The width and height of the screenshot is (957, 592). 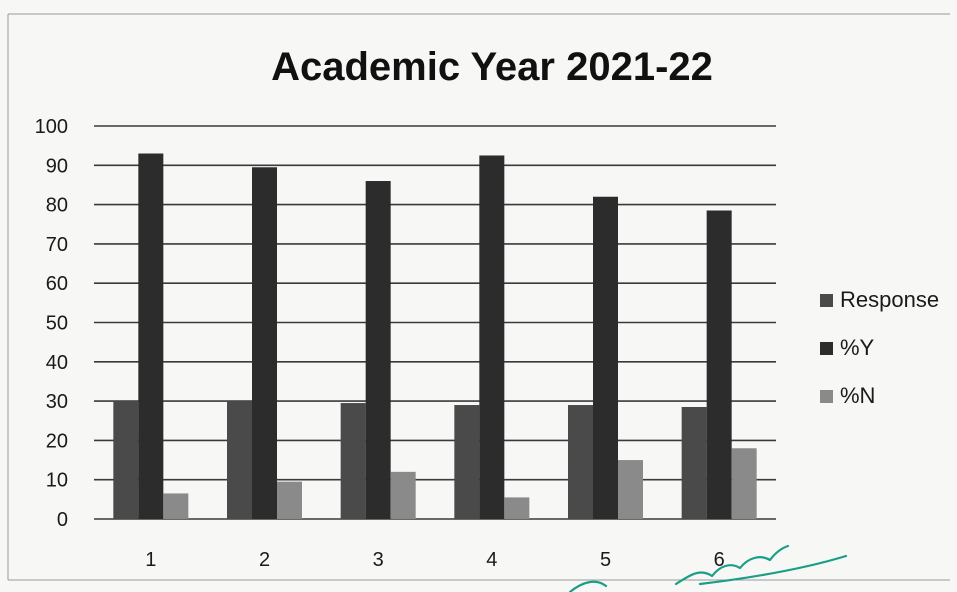 What do you see at coordinates (57, 441) in the screenshot?
I see `y-tick-label: 20` at bounding box center [57, 441].